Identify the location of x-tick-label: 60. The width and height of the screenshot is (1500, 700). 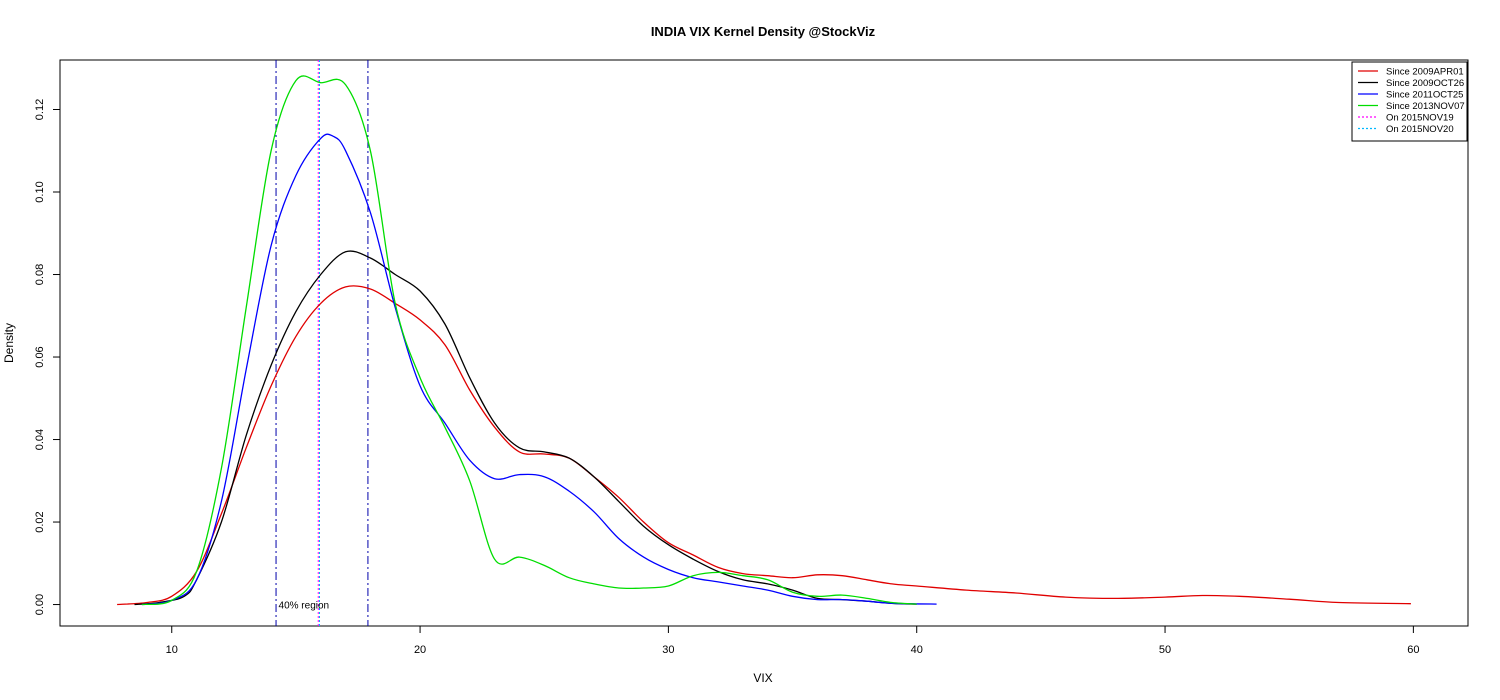
(1413, 650).